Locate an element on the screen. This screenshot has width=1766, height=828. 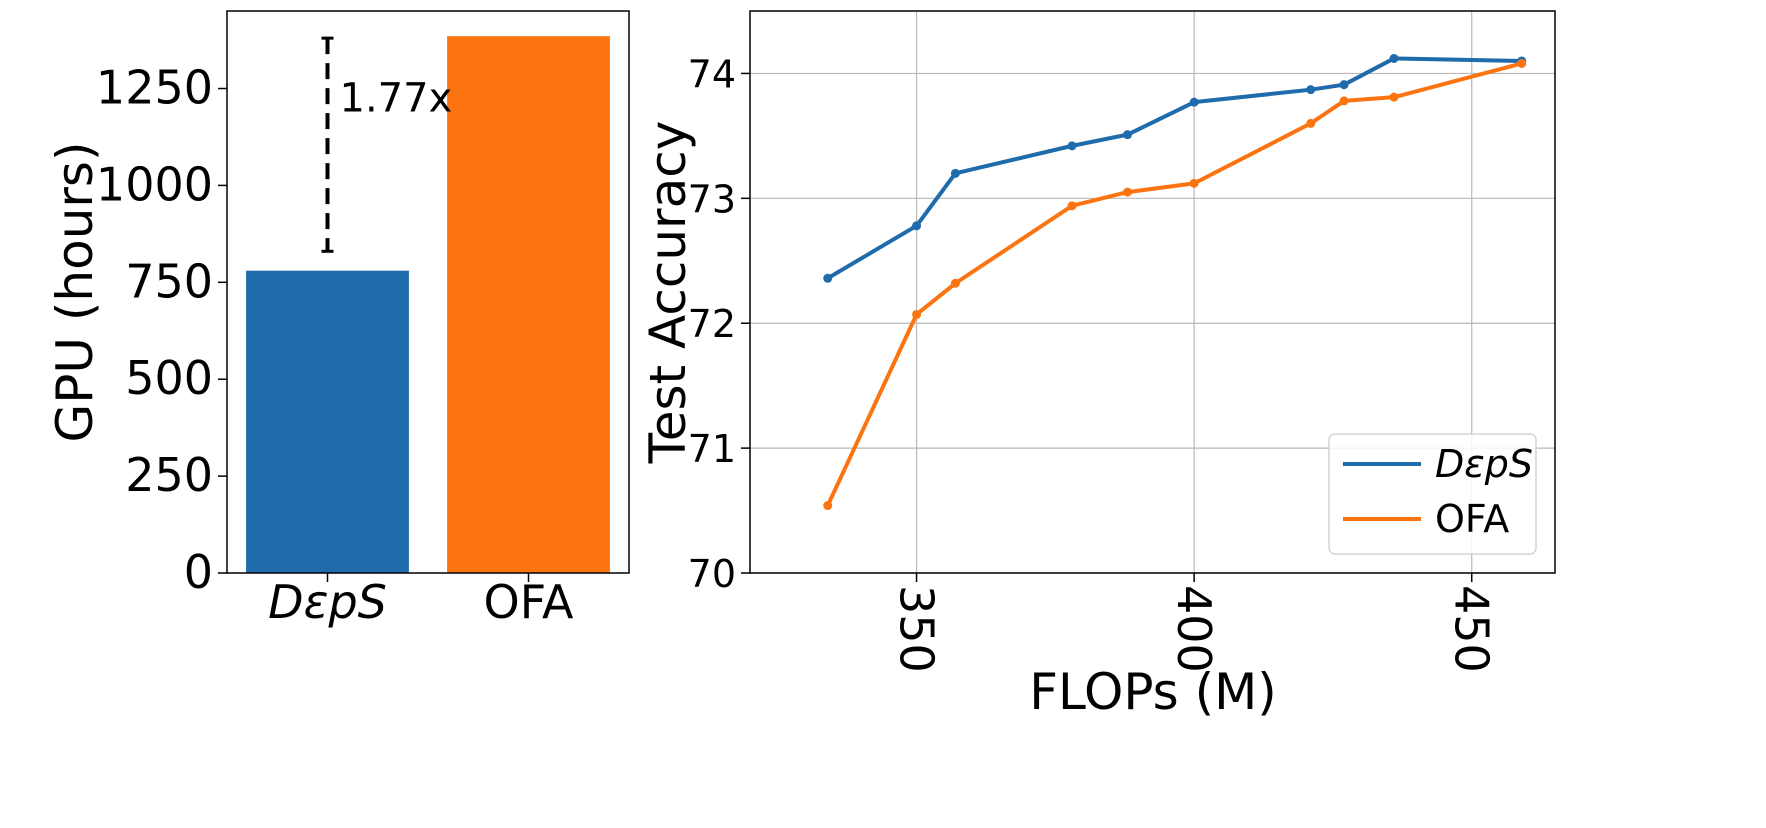
bar-y-tick-label: 500 is located at coordinates (169, 378).